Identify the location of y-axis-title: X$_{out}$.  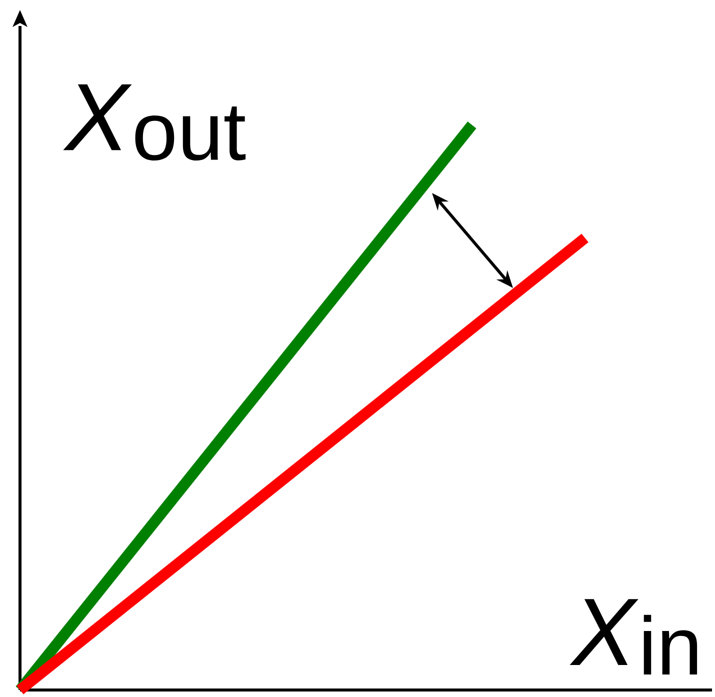
(154, 122).